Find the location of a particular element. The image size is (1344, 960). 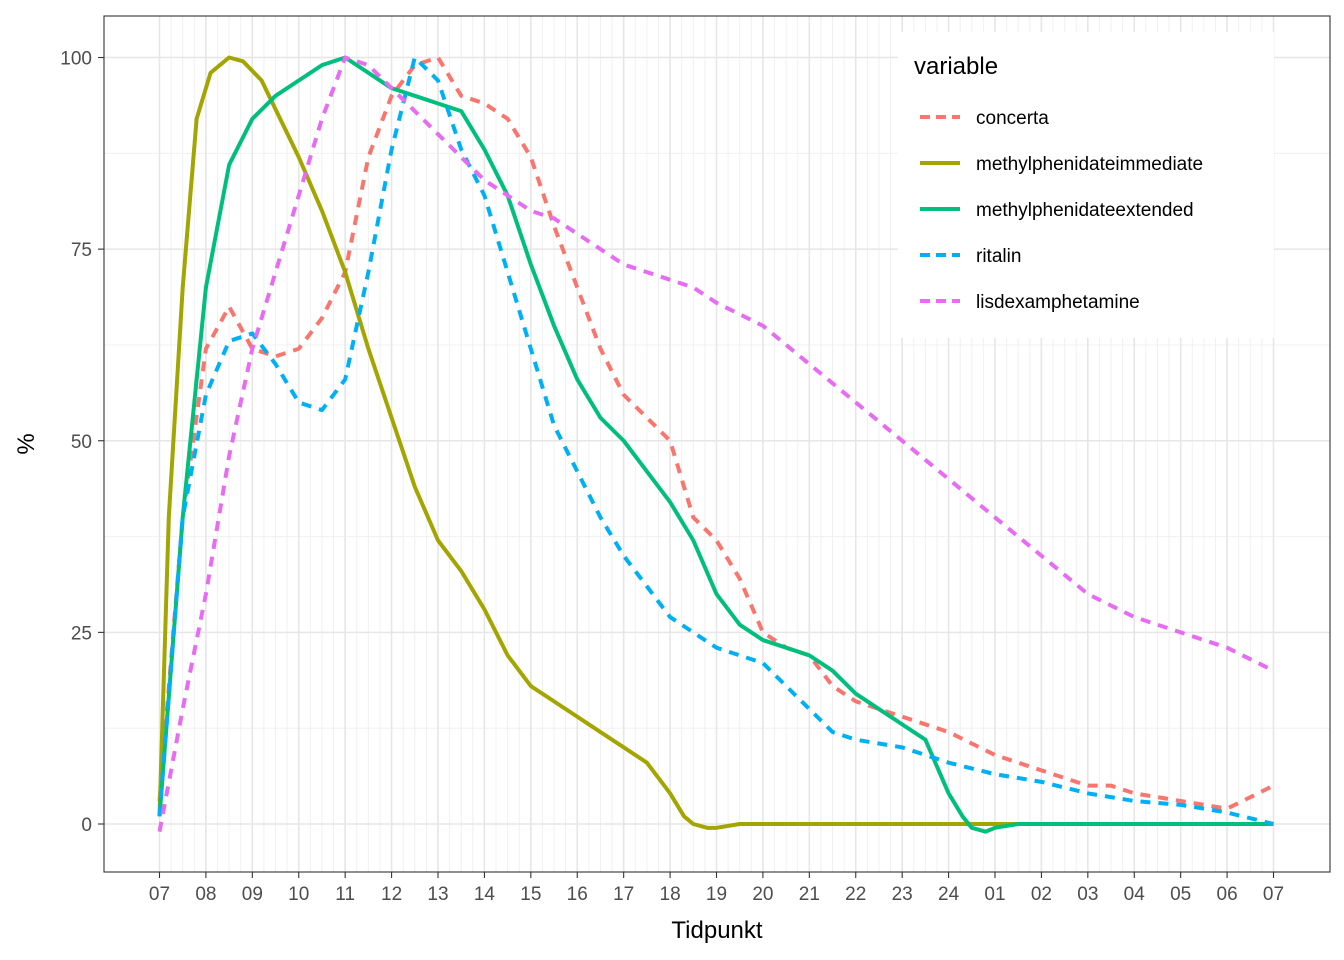

legend-label-methylphenidateextended: methylphenidateextended is located at coordinates (1085, 210).